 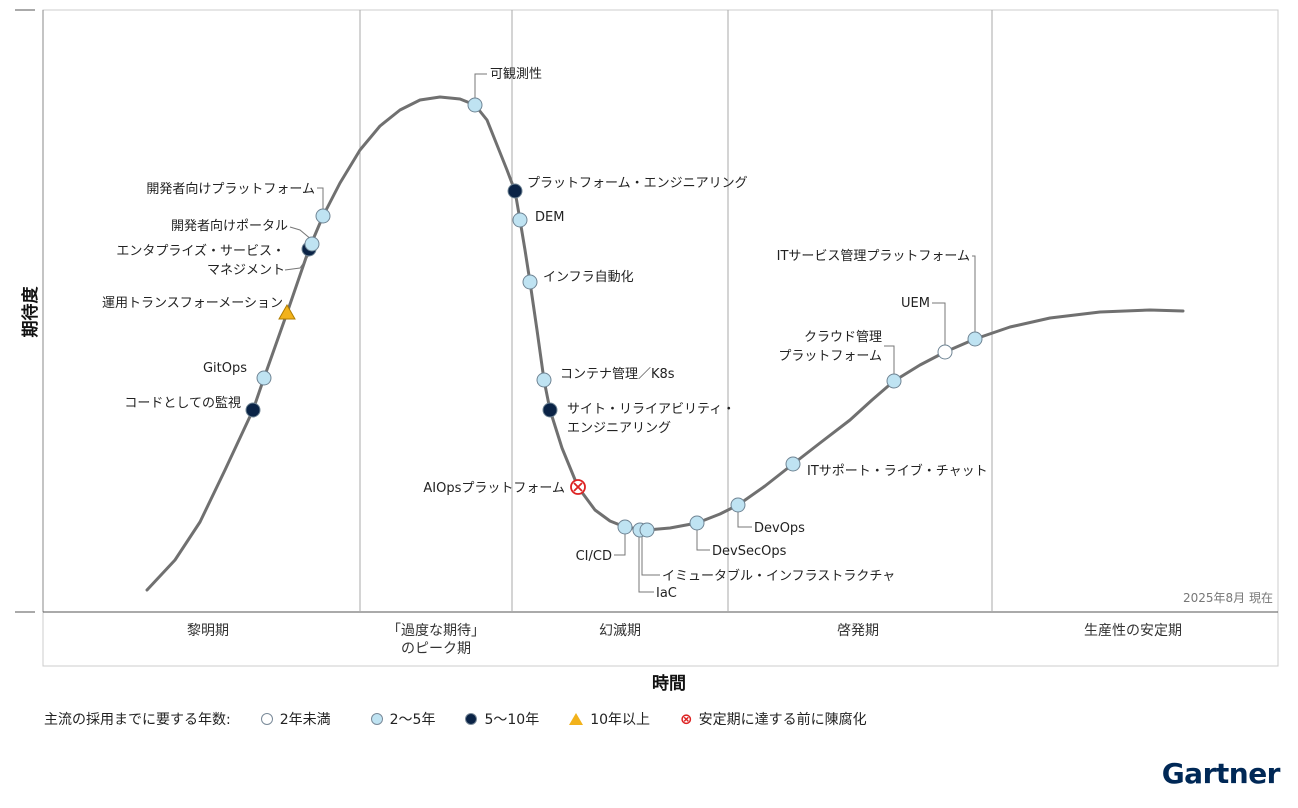 I want to click on point-label: 開発者向けポータル, so click(x=229, y=226).